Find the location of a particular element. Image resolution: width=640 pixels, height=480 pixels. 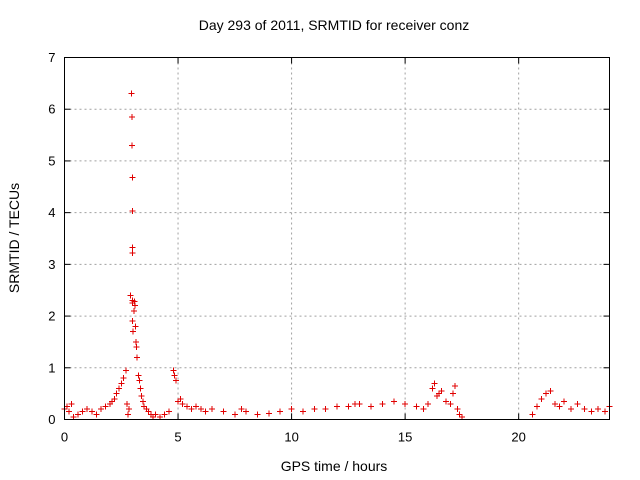

x-tick-label: 5 is located at coordinates (177, 437).